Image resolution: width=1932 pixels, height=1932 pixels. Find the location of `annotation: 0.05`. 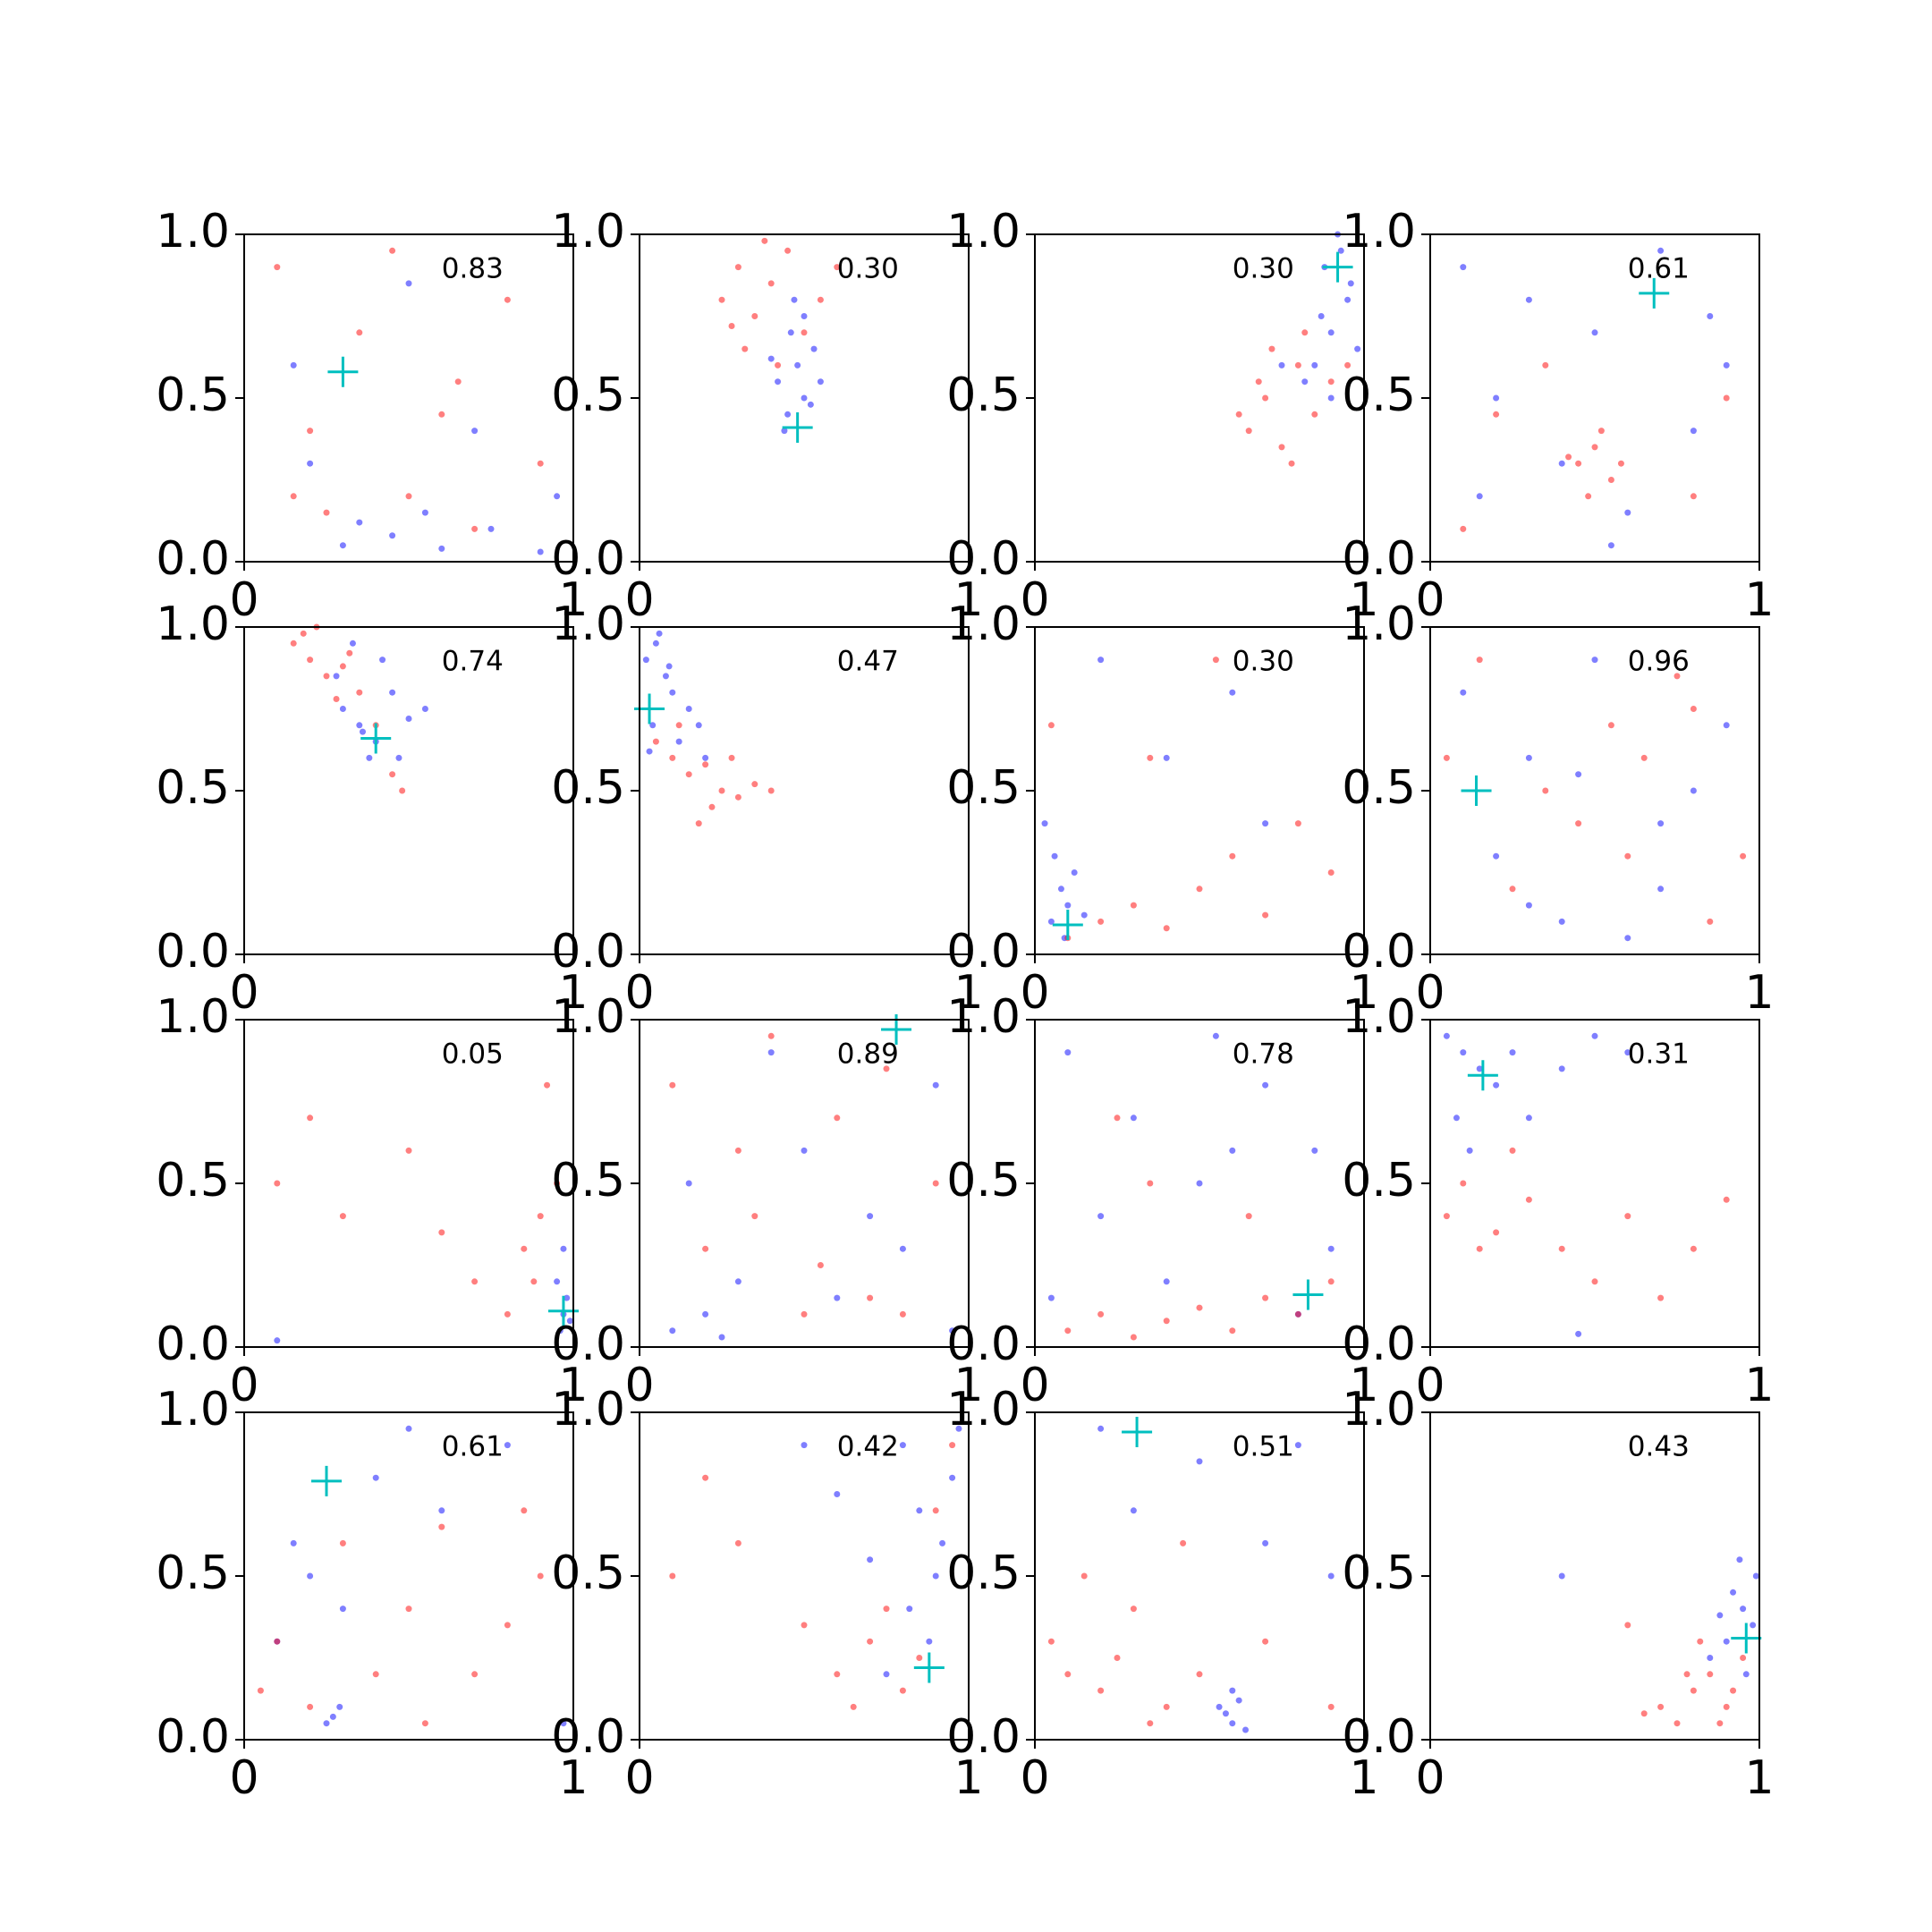

annotation: 0.05 is located at coordinates (473, 1054).